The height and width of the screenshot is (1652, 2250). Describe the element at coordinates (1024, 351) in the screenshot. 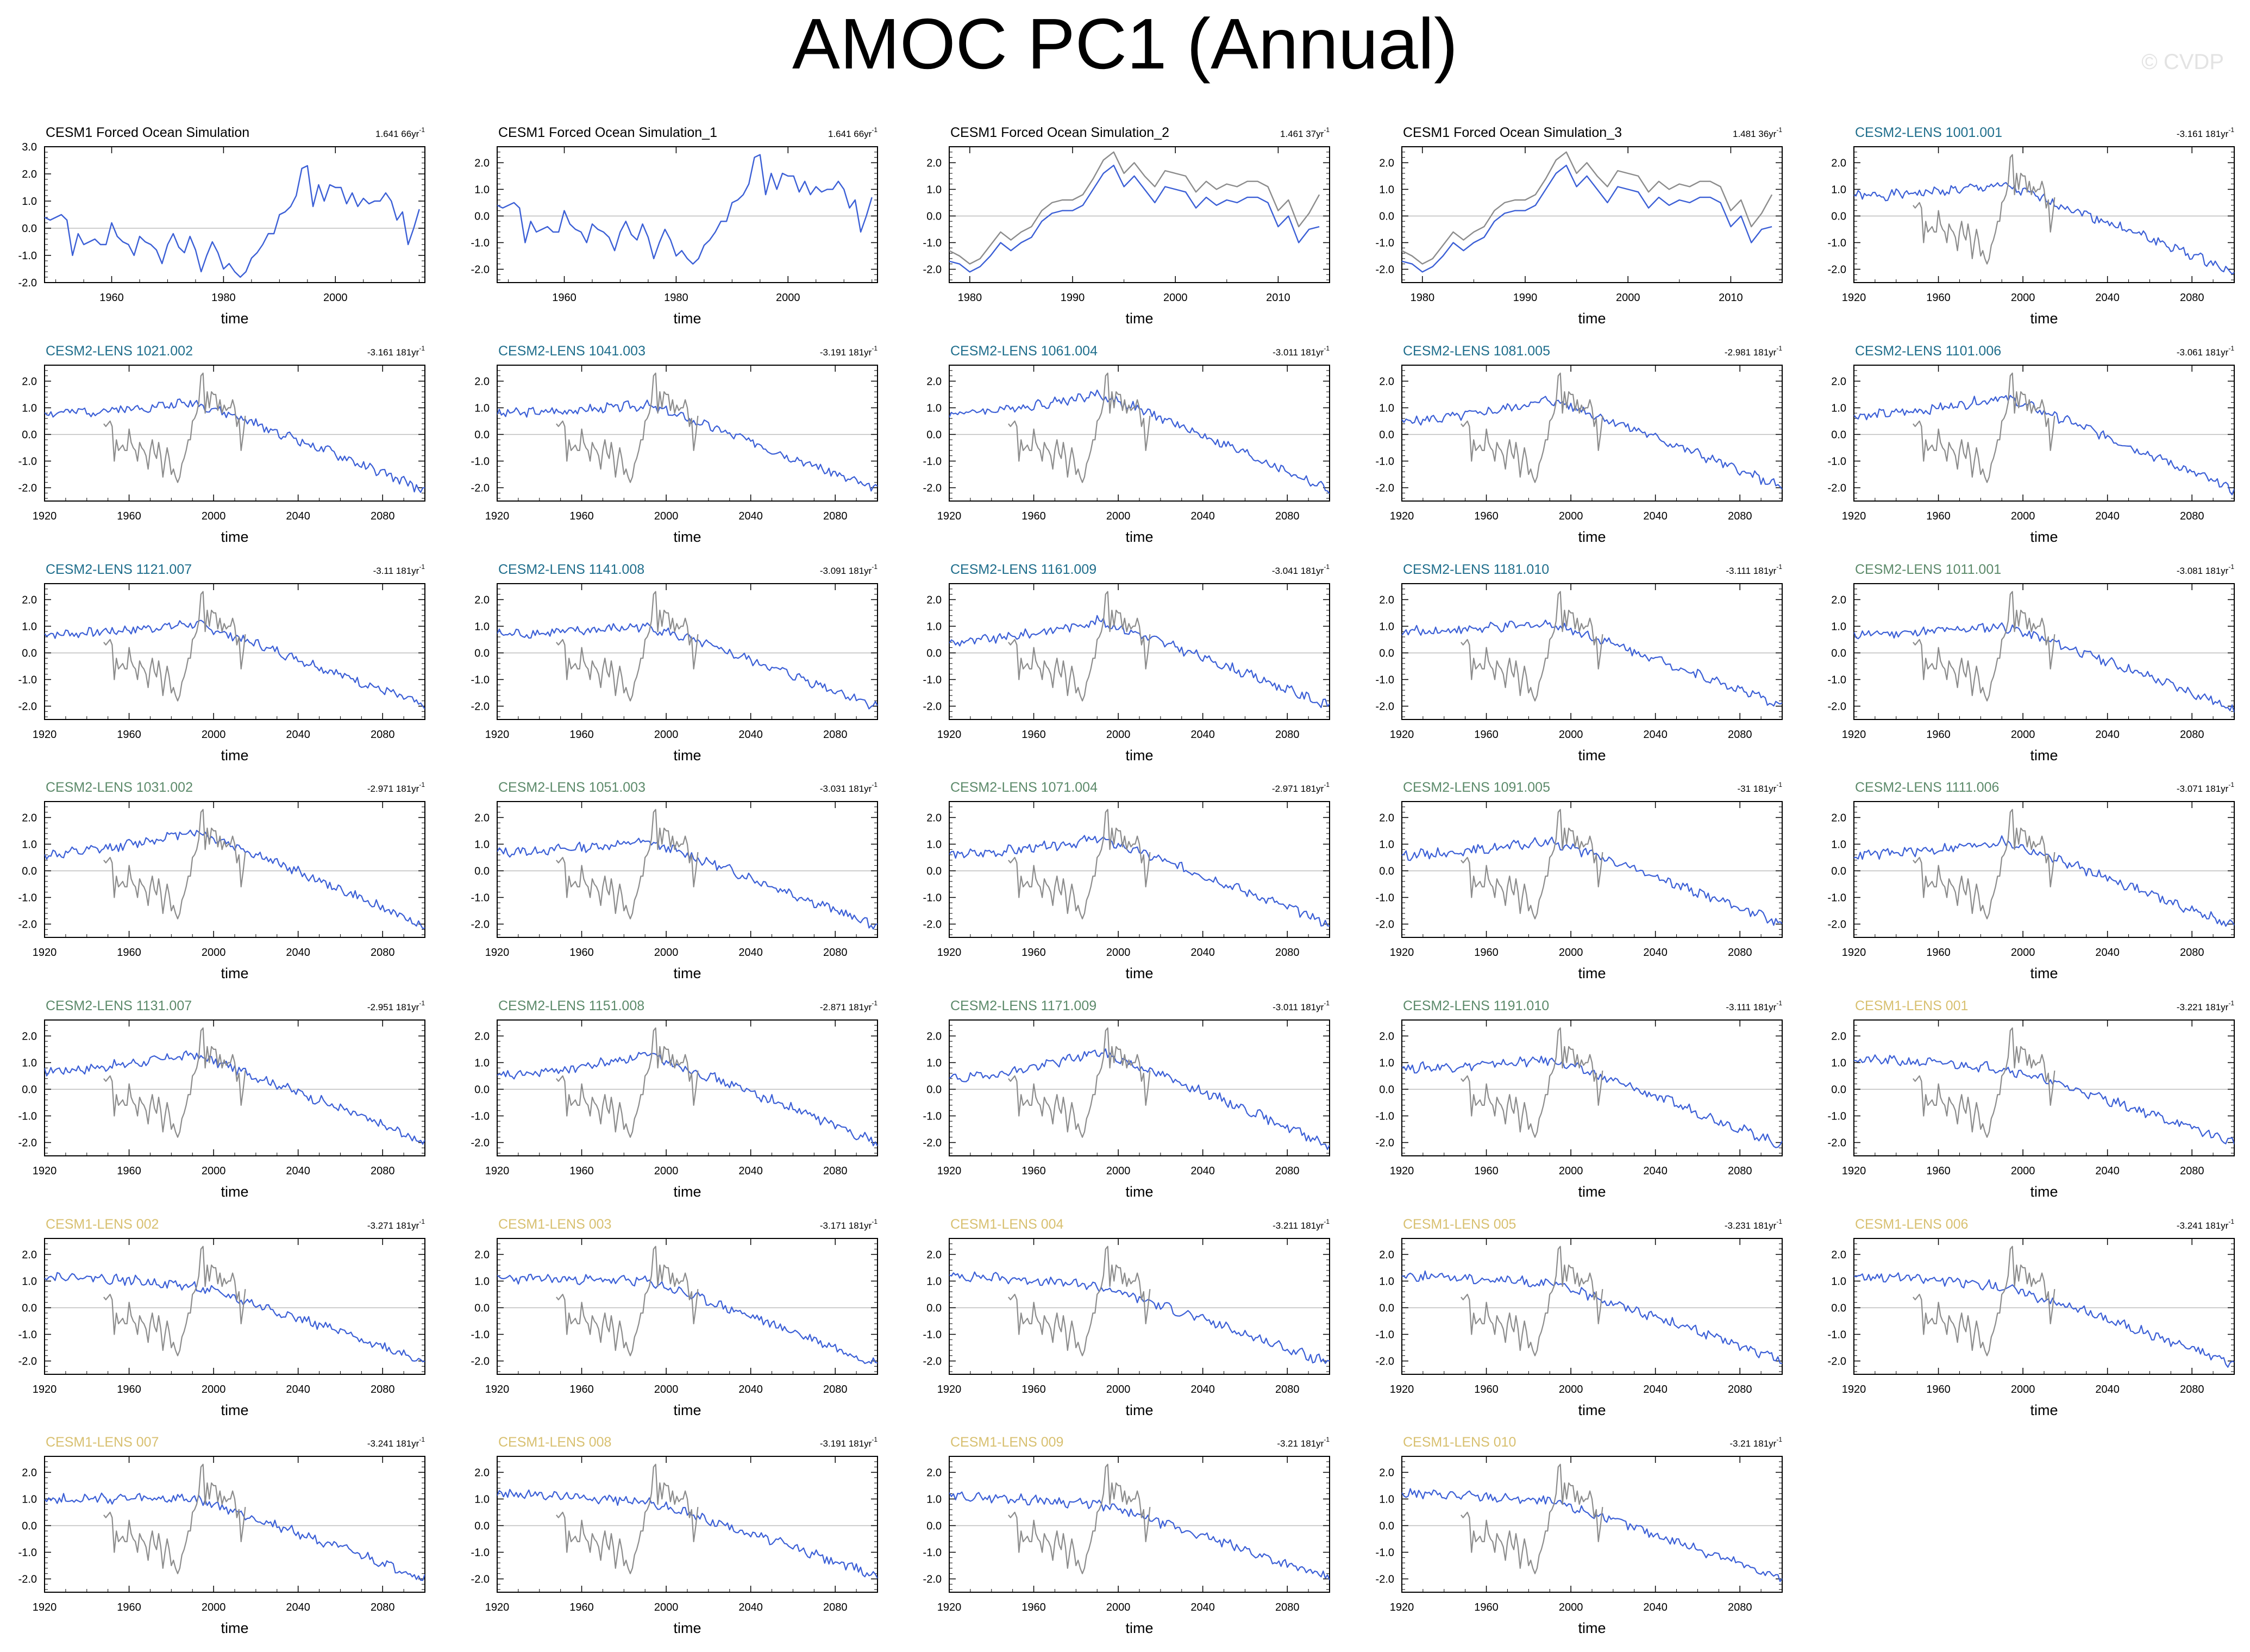

I see `panel-title: CESM2-LENS 1061.004` at that location.